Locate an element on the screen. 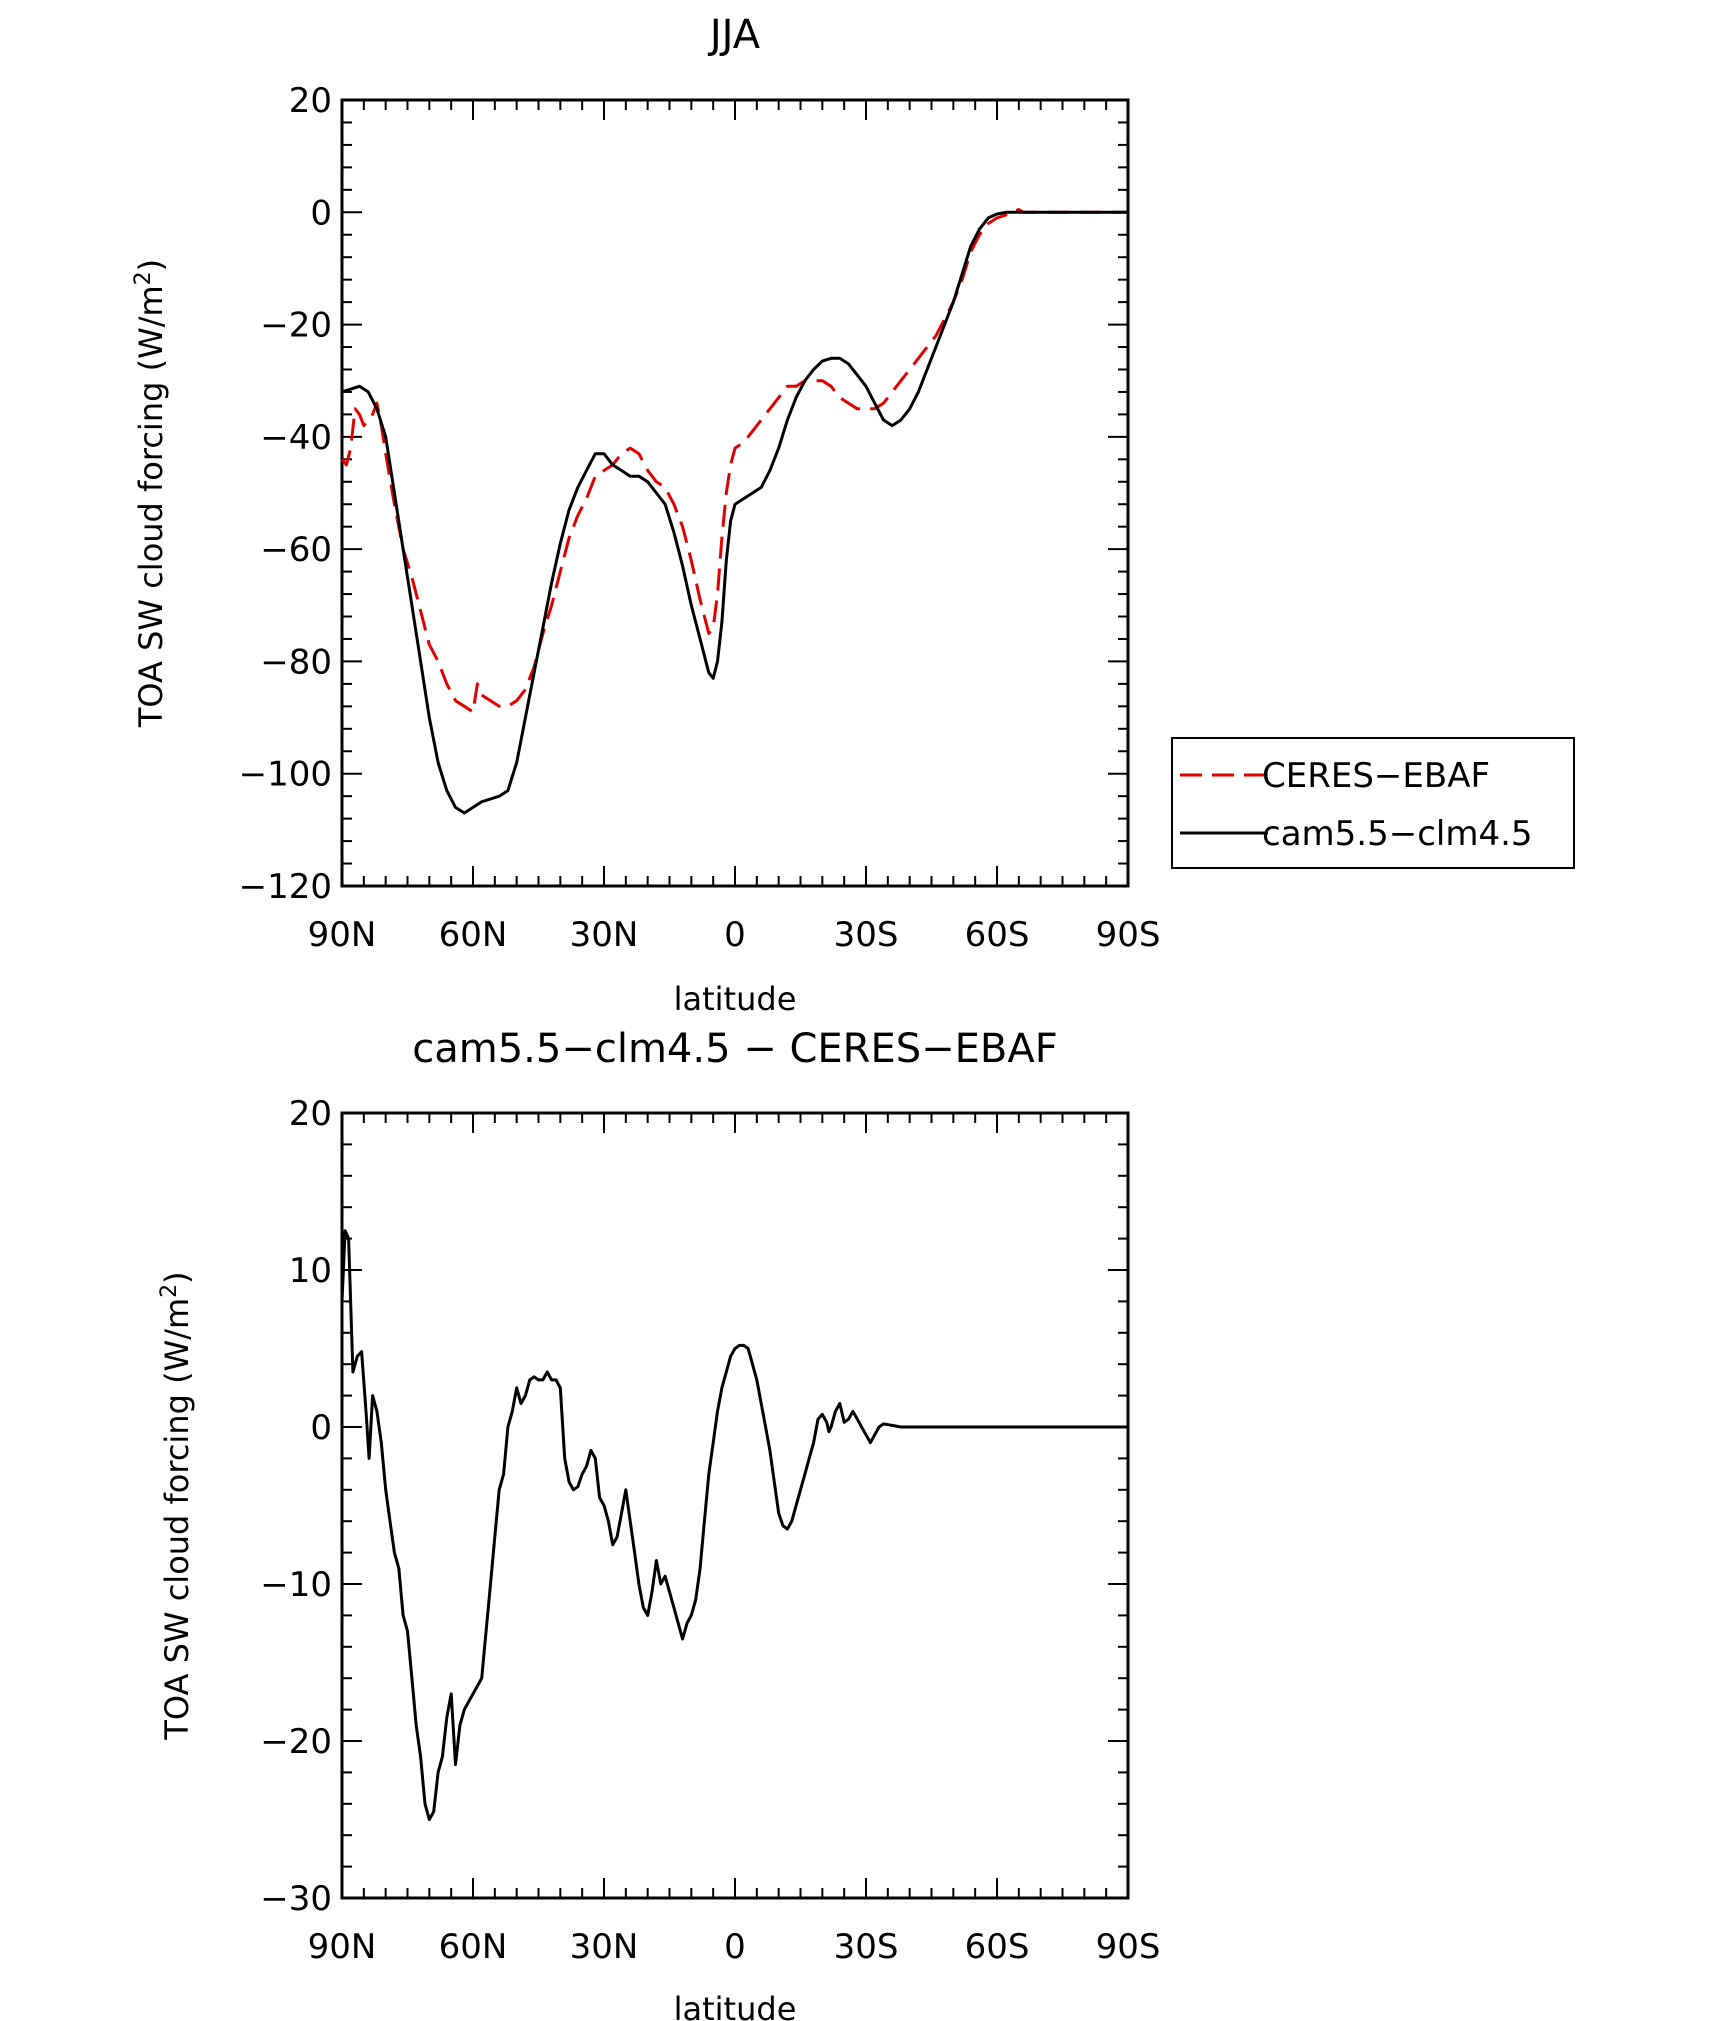 The image size is (1710, 2021). y-tick-label: −120 is located at coordinates (285, 887).